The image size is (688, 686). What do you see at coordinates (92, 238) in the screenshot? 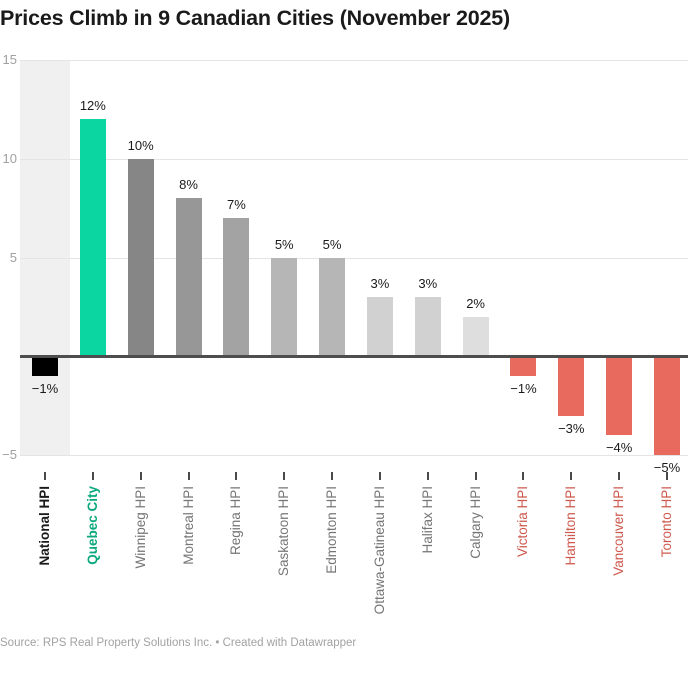
I see `bar-quebec-city` at bounding box center [92, 238].